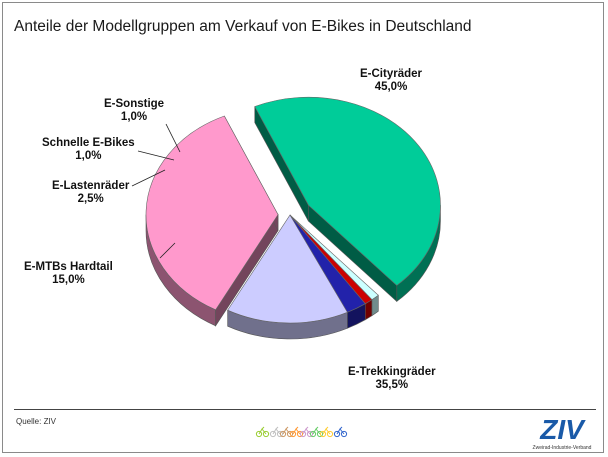  What do you see at coordinates (134, 110) in the screenshot?
I see `slice-label-sonstige: E-Sonstige 1,0%` at bounding box center [134, 110].